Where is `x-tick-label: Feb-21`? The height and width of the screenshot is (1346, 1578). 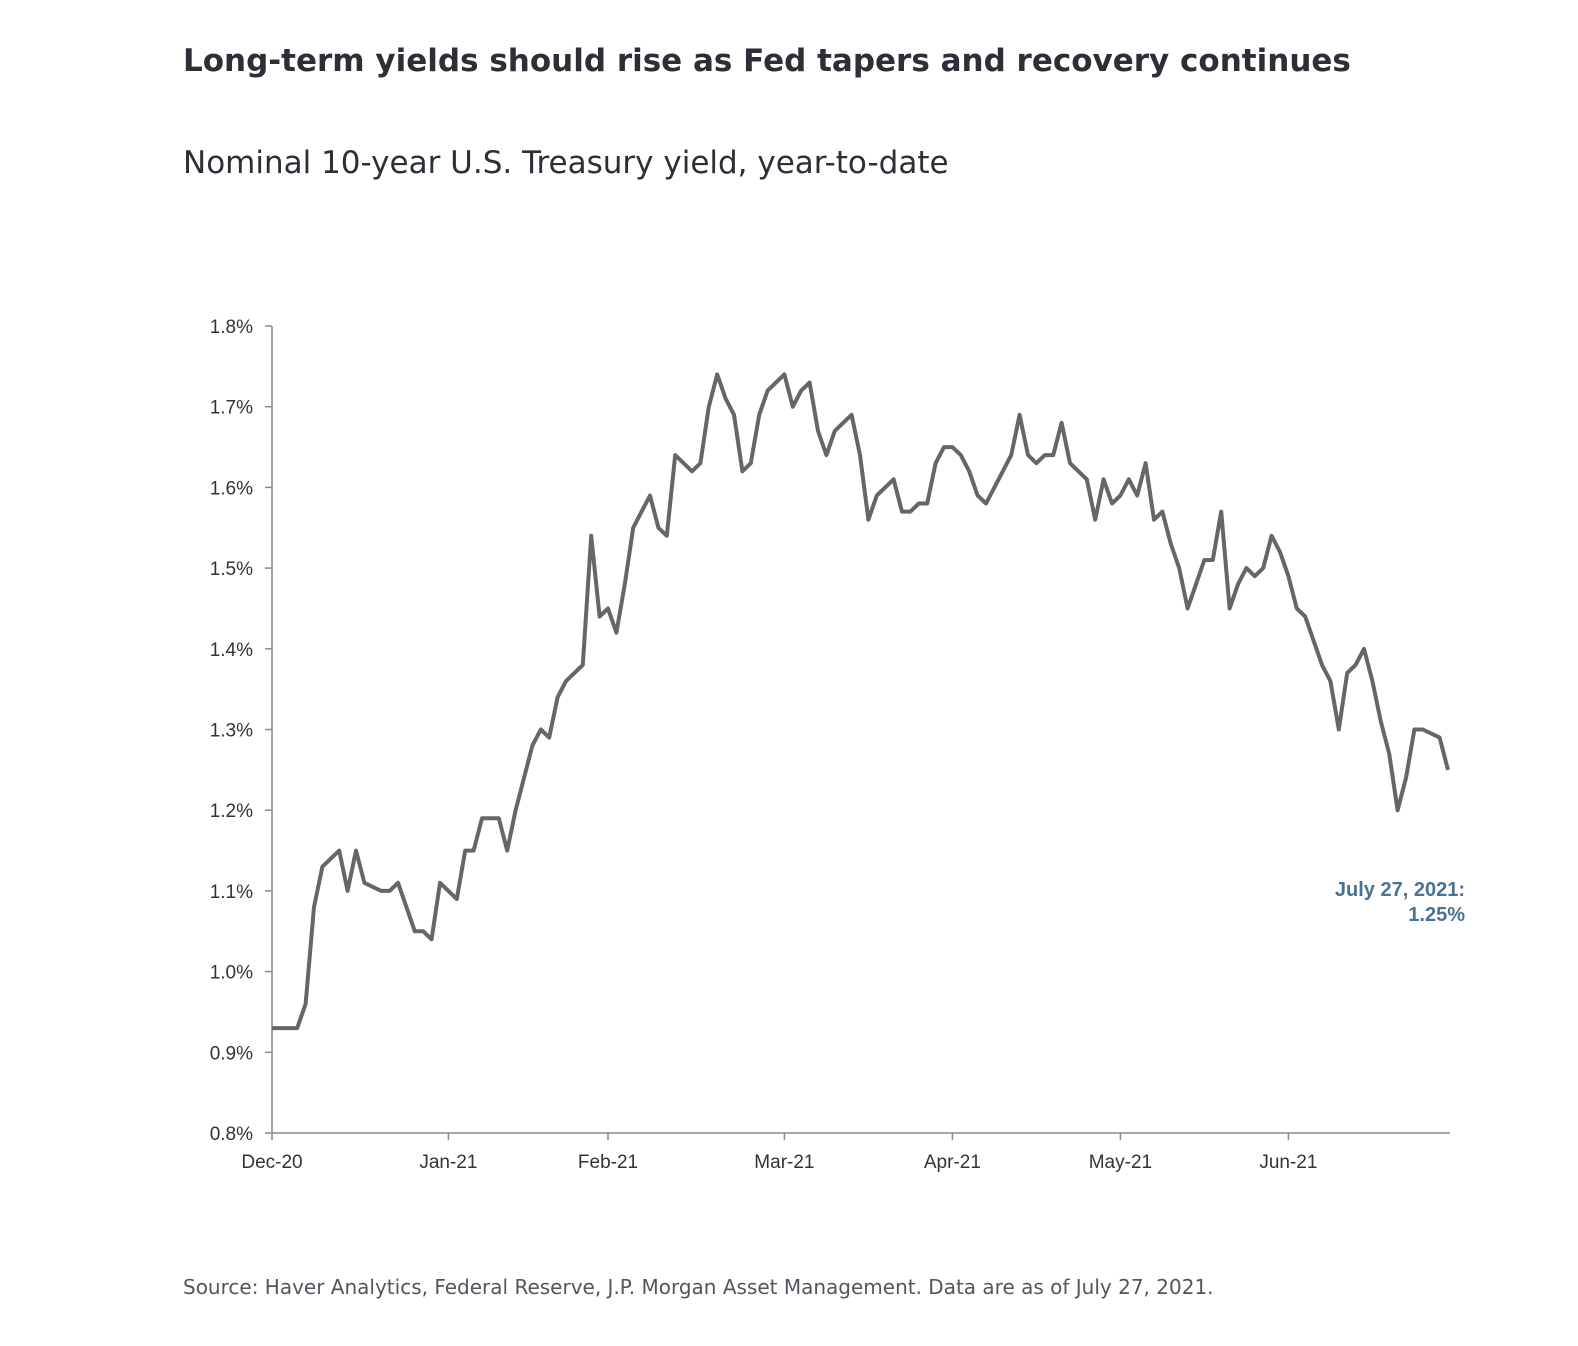 x-tick-label: Feb-21 is located at coordinates (608, 1162).